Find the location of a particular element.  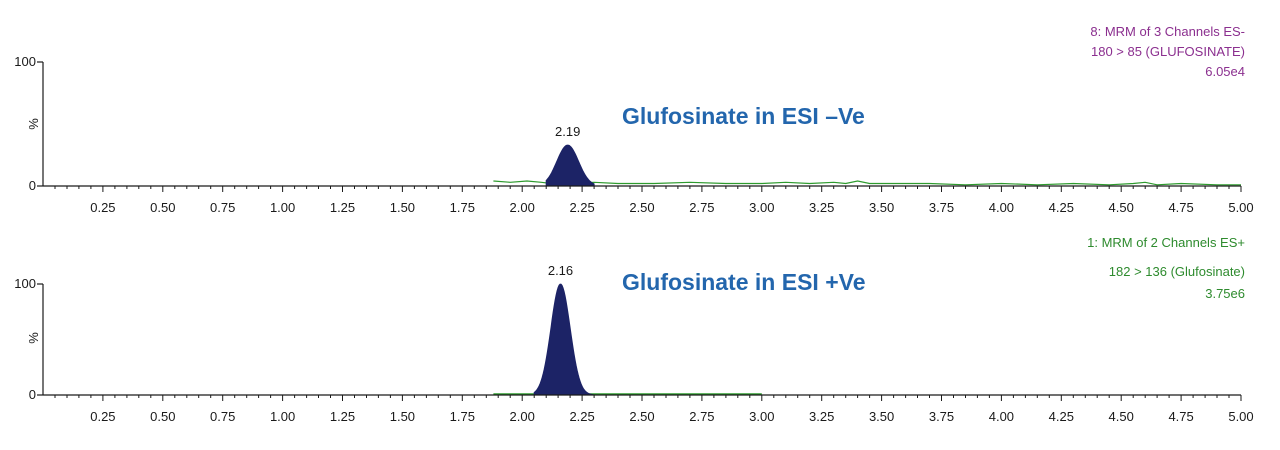

baseline-trace is located at coordinates (867, 183).